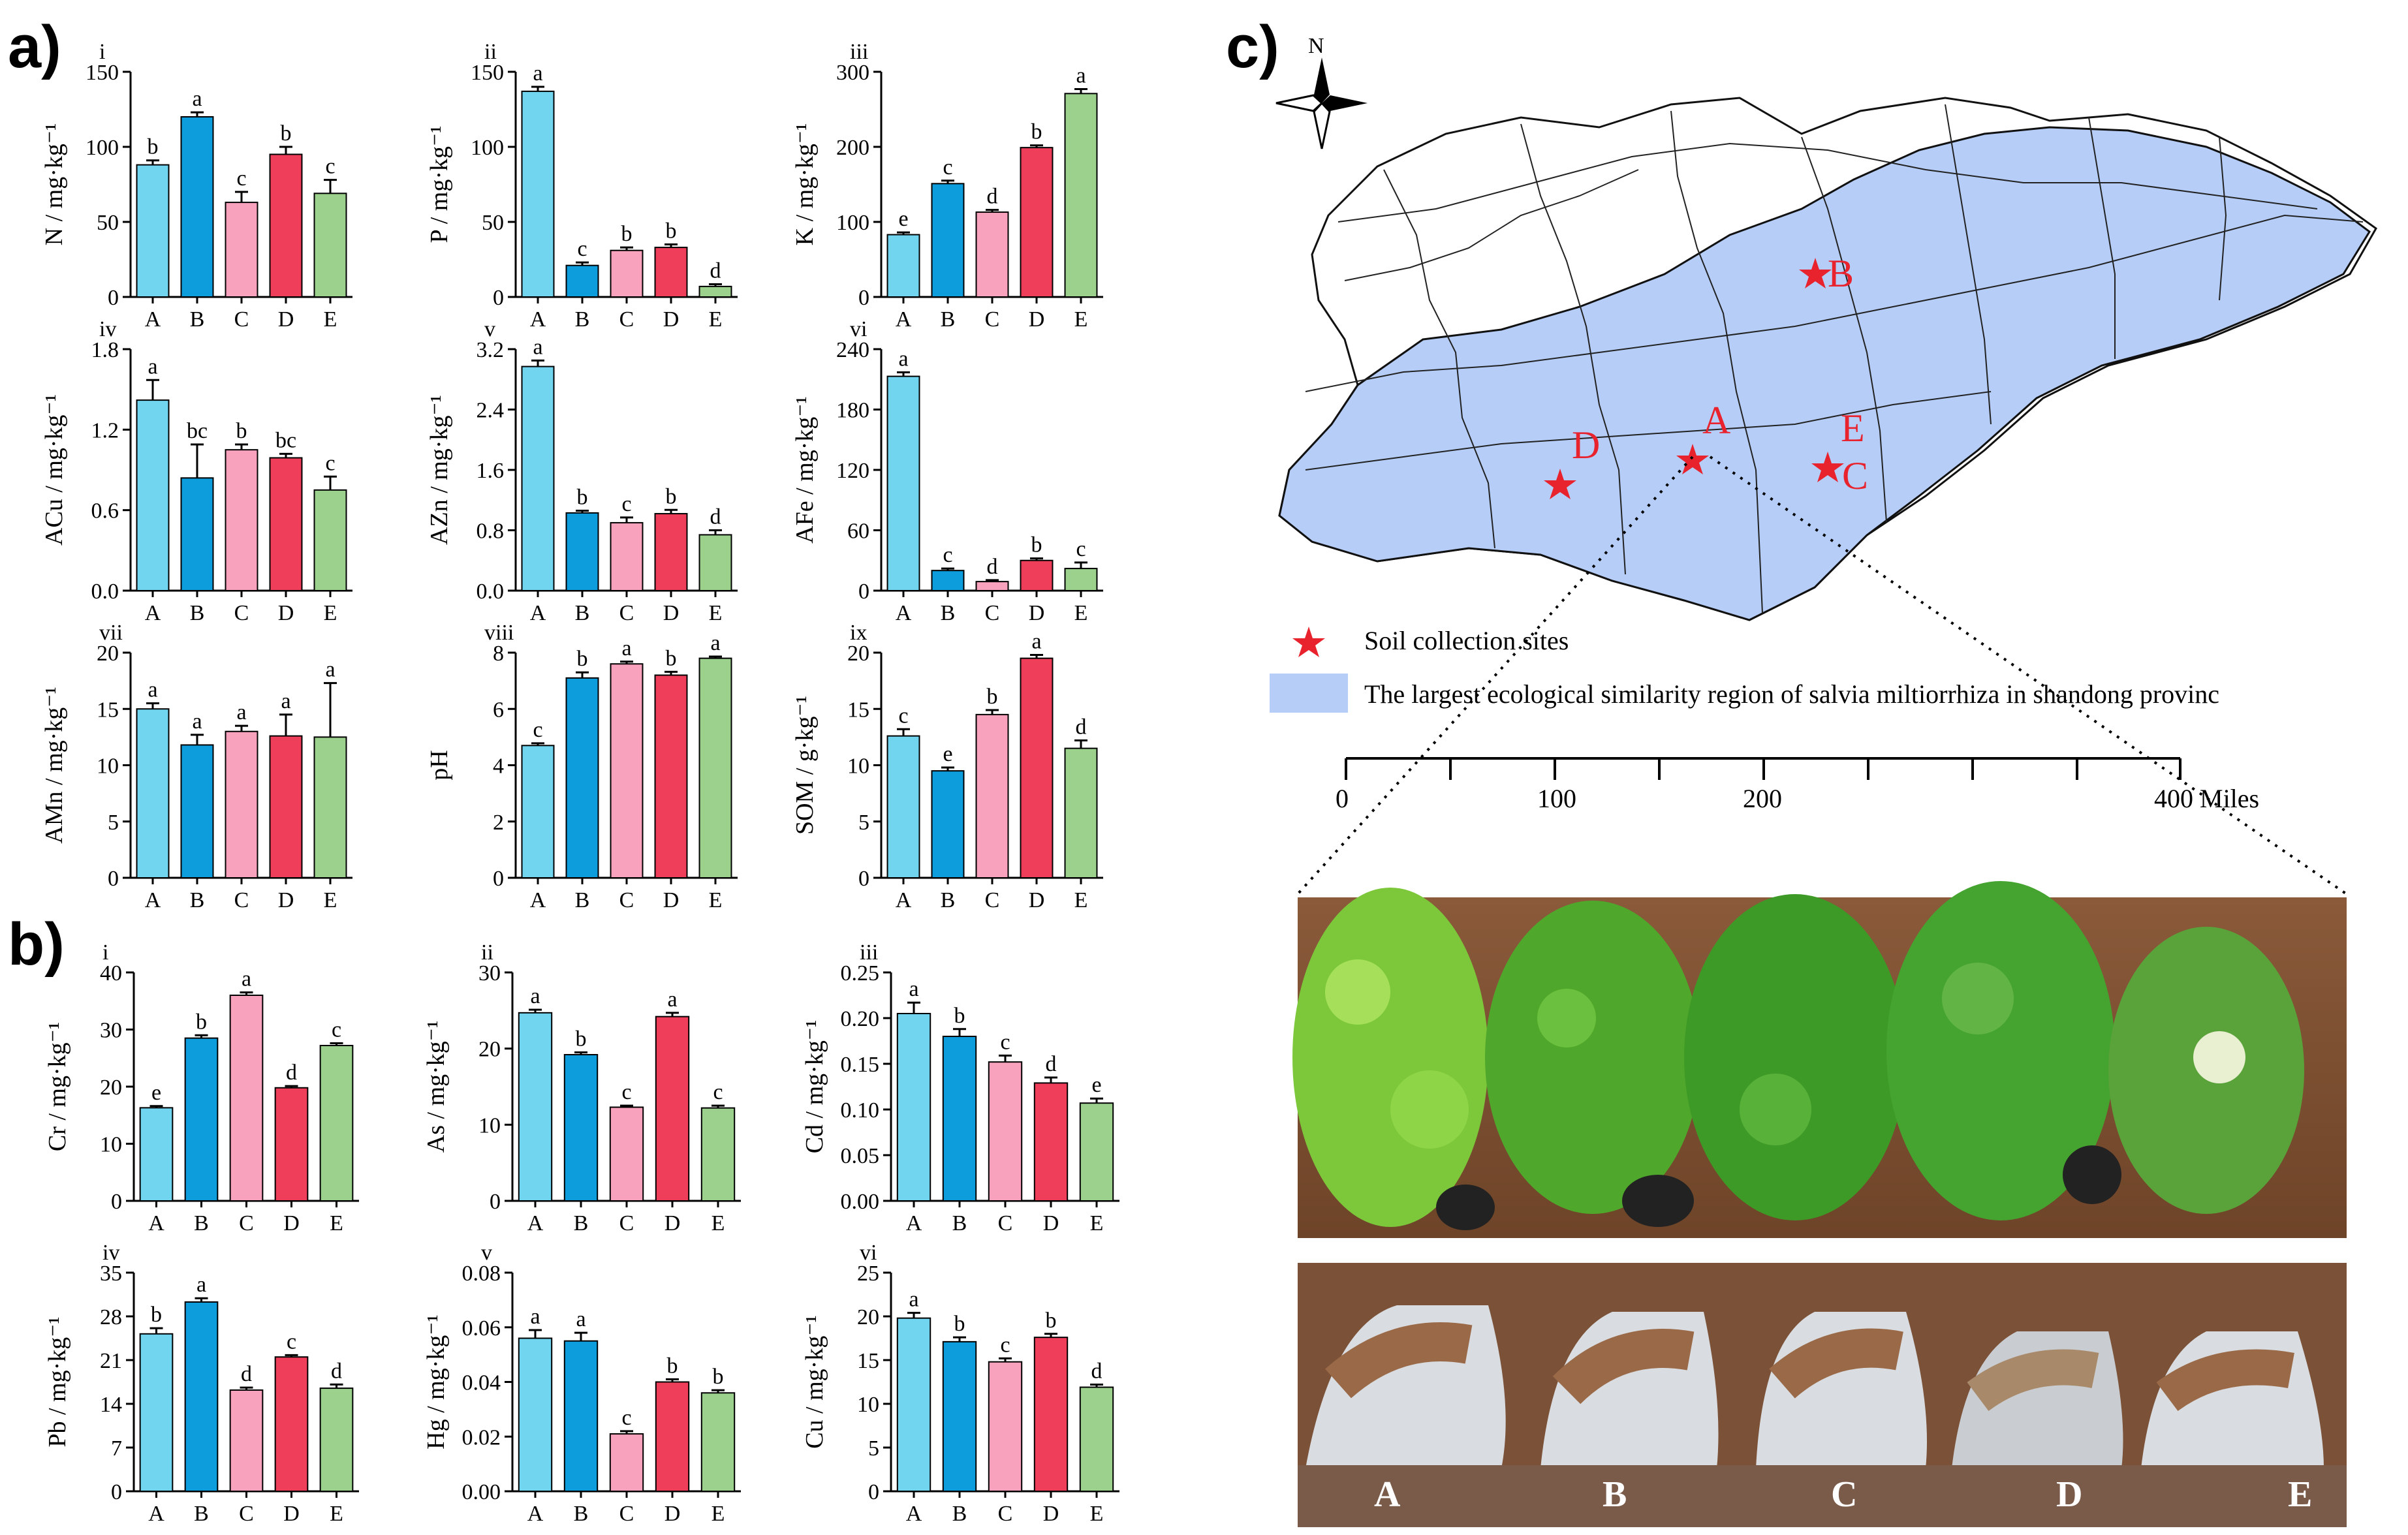 This screenshot has height=1535, width=2408. I want to click on y-tick-label: 0.20, so click(860, 1019).